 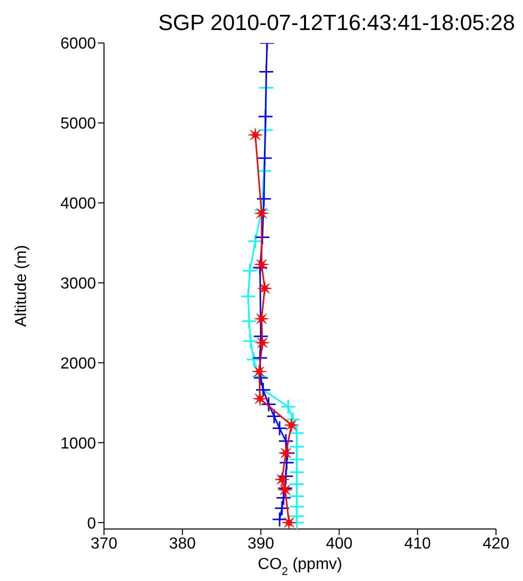 I want to click on y-tick-label: 4000, so click(x=78, y=204).